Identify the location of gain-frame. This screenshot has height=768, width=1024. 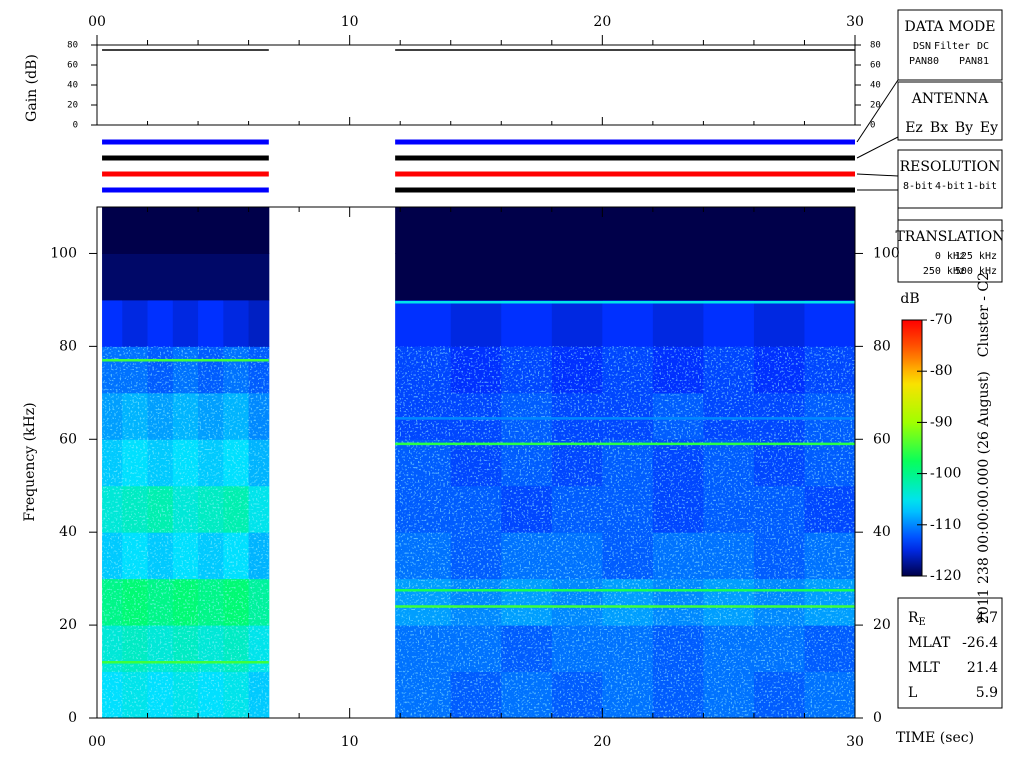
(476, 85).